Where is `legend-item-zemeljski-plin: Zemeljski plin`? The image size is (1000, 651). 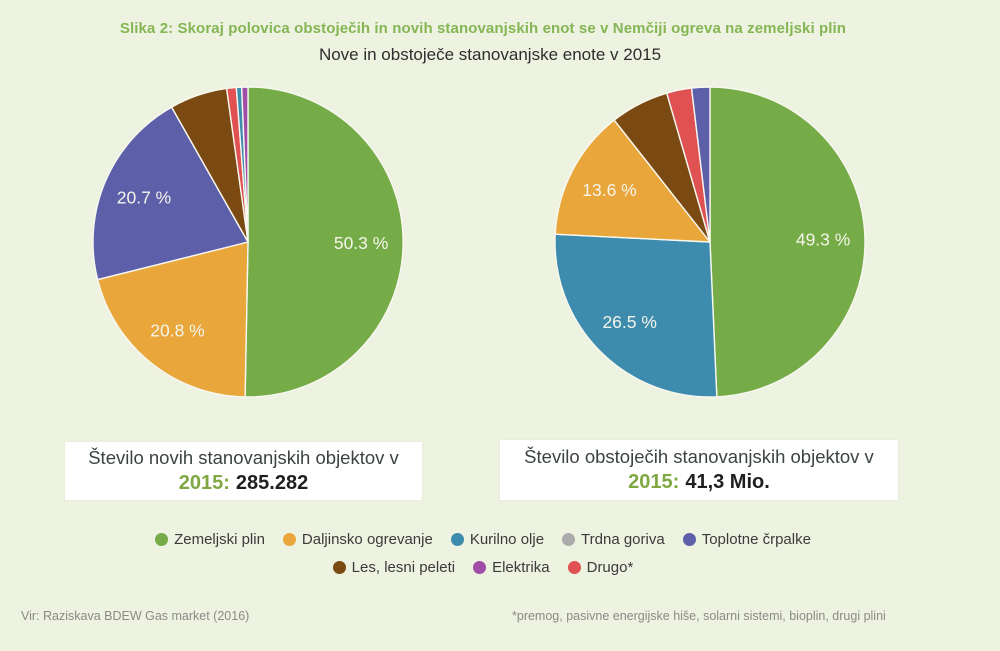 legend-item-zemeljski-plin: Zemeljski plin is located at coordinates (210, 539).